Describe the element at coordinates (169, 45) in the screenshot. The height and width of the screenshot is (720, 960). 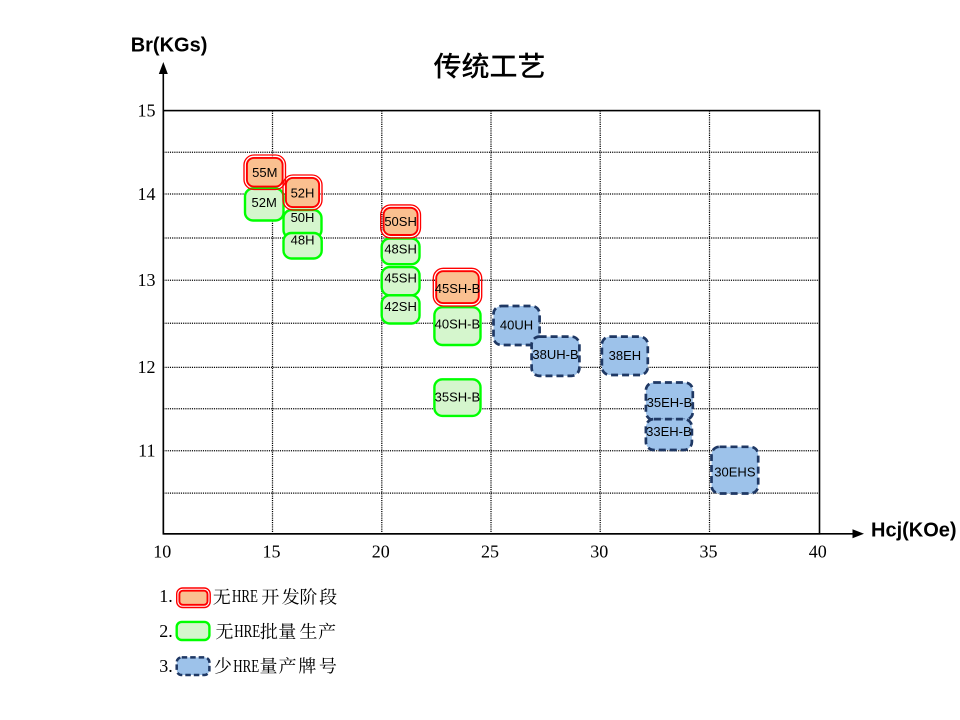
I see `svg-text: Br(KGs)` at that location.